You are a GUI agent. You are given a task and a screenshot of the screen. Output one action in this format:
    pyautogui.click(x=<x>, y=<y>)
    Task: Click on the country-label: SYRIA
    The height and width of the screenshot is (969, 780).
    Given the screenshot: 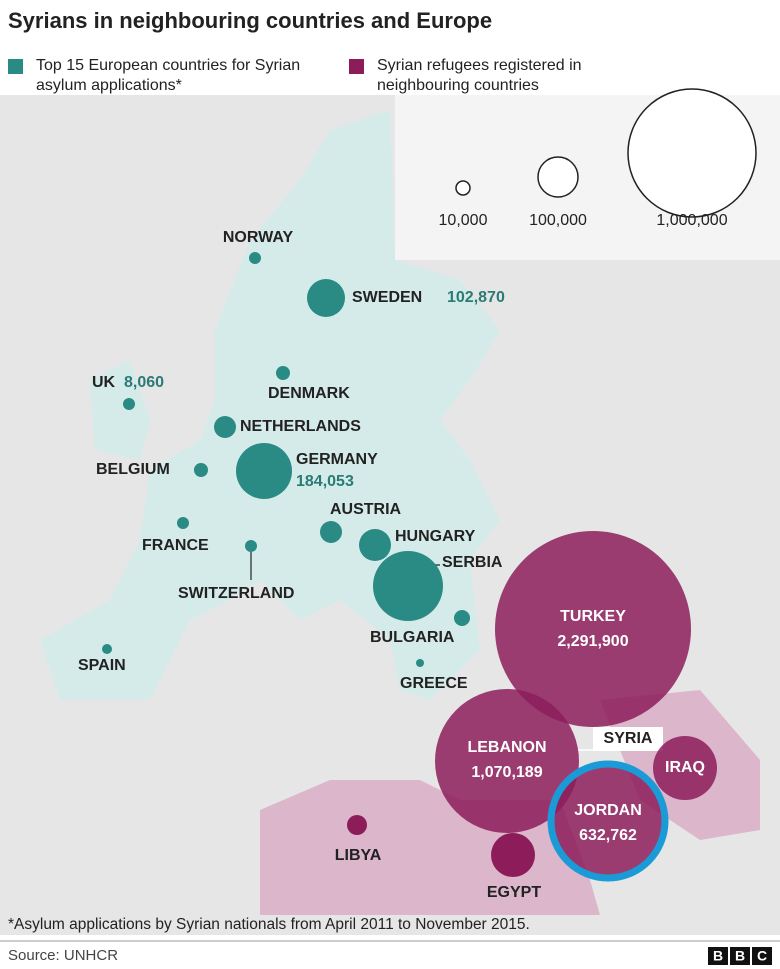 What is the action you would take?
    pyautogui.click(x=628, y=738)
    